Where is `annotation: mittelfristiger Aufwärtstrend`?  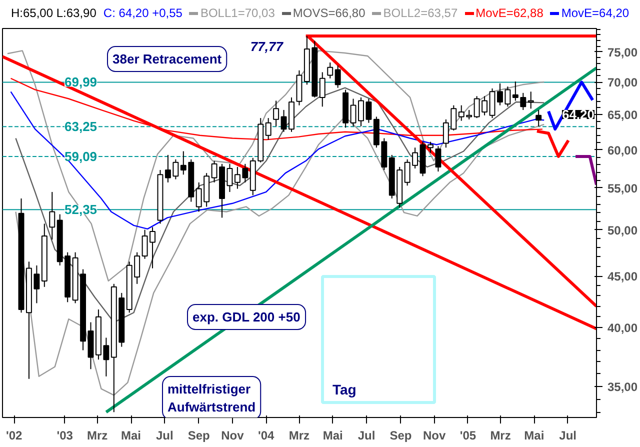 annotation: mittelfristiger Aufwärtstrend is located at coordinates (212, 398).